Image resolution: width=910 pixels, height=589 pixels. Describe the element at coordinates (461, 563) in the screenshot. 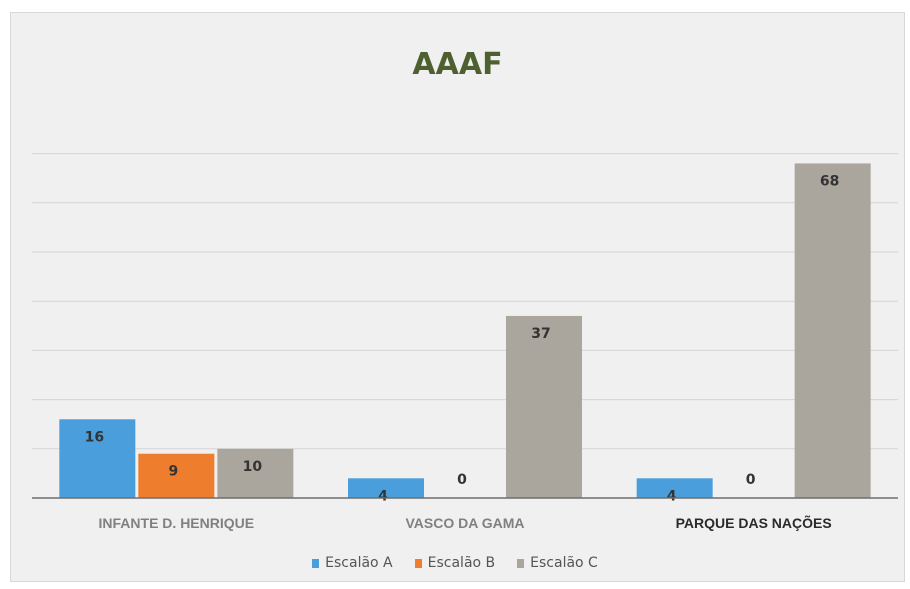

I see `legend-label-series-b: Escalão B` at that location.